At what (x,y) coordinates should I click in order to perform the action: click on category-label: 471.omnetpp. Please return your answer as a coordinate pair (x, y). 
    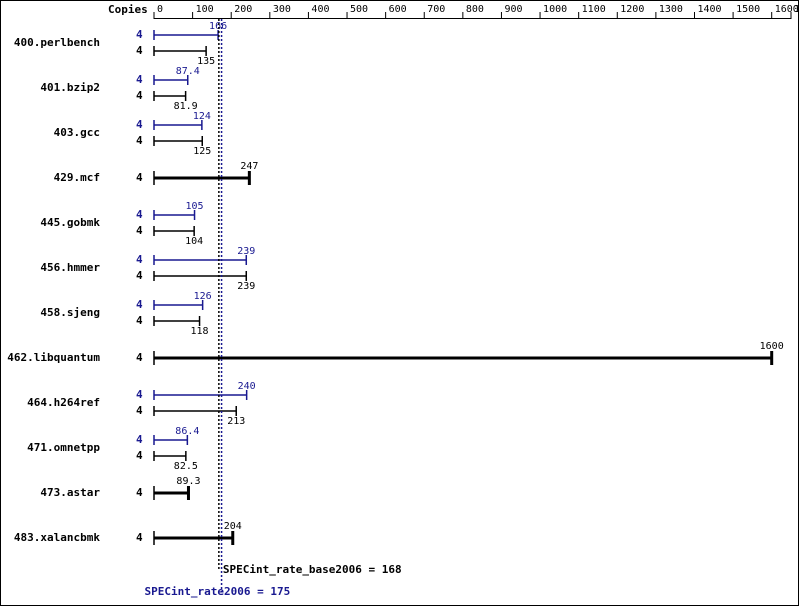
    Looking at the image, I should click on (63, 447).